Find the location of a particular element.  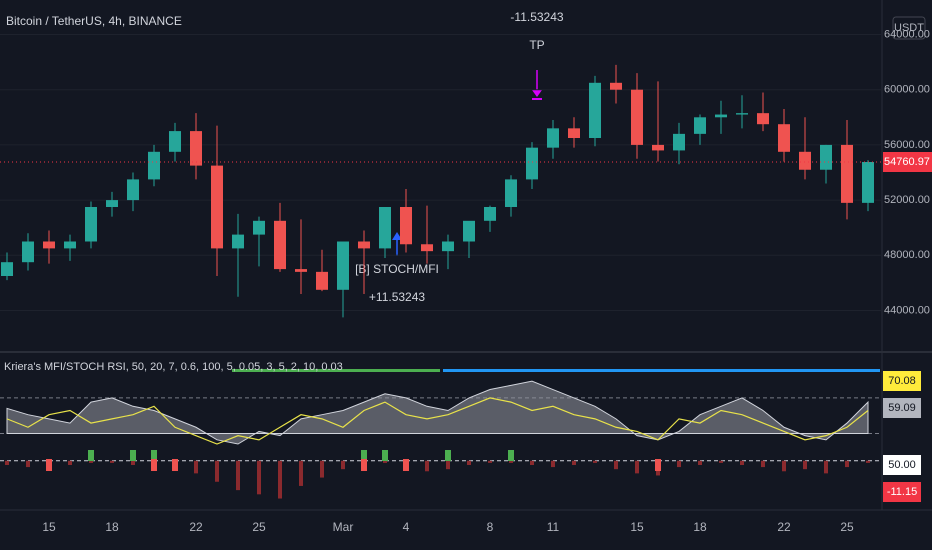

currency: USDT is located at coordinates (909, 28).